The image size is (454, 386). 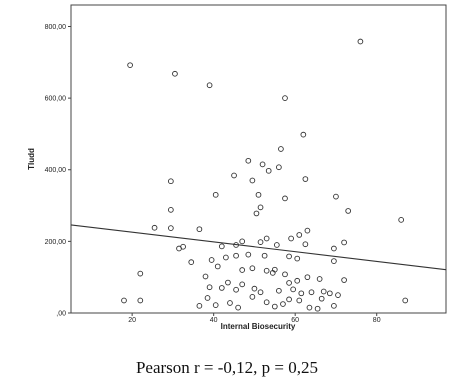 What do you see at coordinates (258, 326) in the screenshot?
I see `x-axis-title: Internal Biosecurity` at bounding box center [258, 326].